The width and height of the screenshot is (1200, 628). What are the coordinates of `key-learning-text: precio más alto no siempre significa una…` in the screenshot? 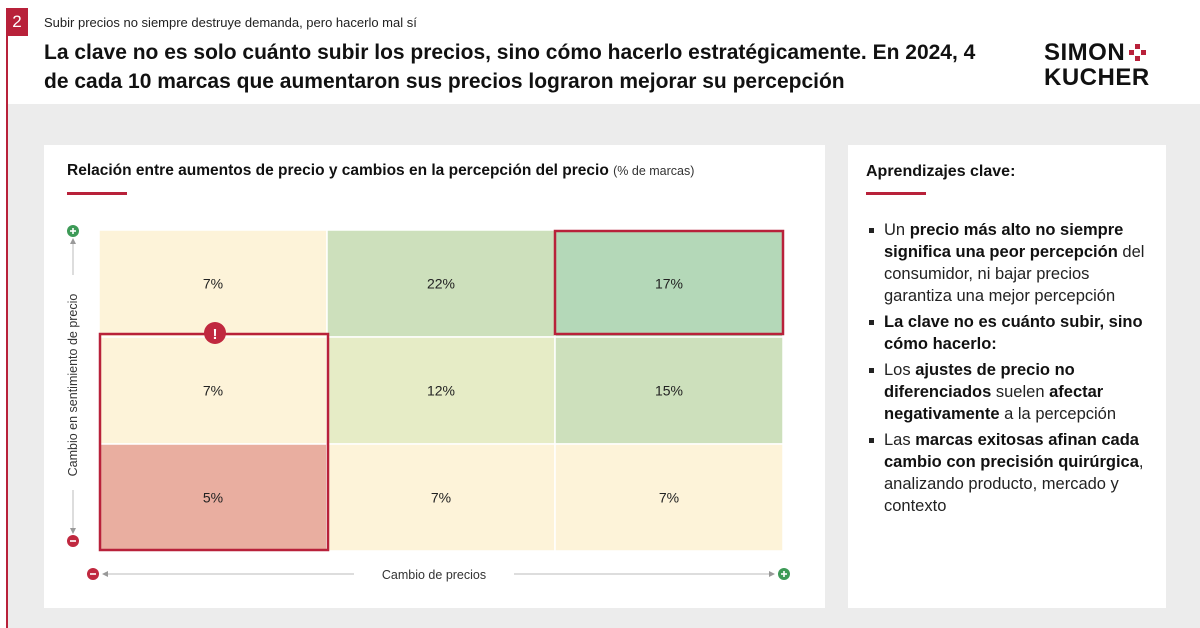 It's located at (1004, 241).